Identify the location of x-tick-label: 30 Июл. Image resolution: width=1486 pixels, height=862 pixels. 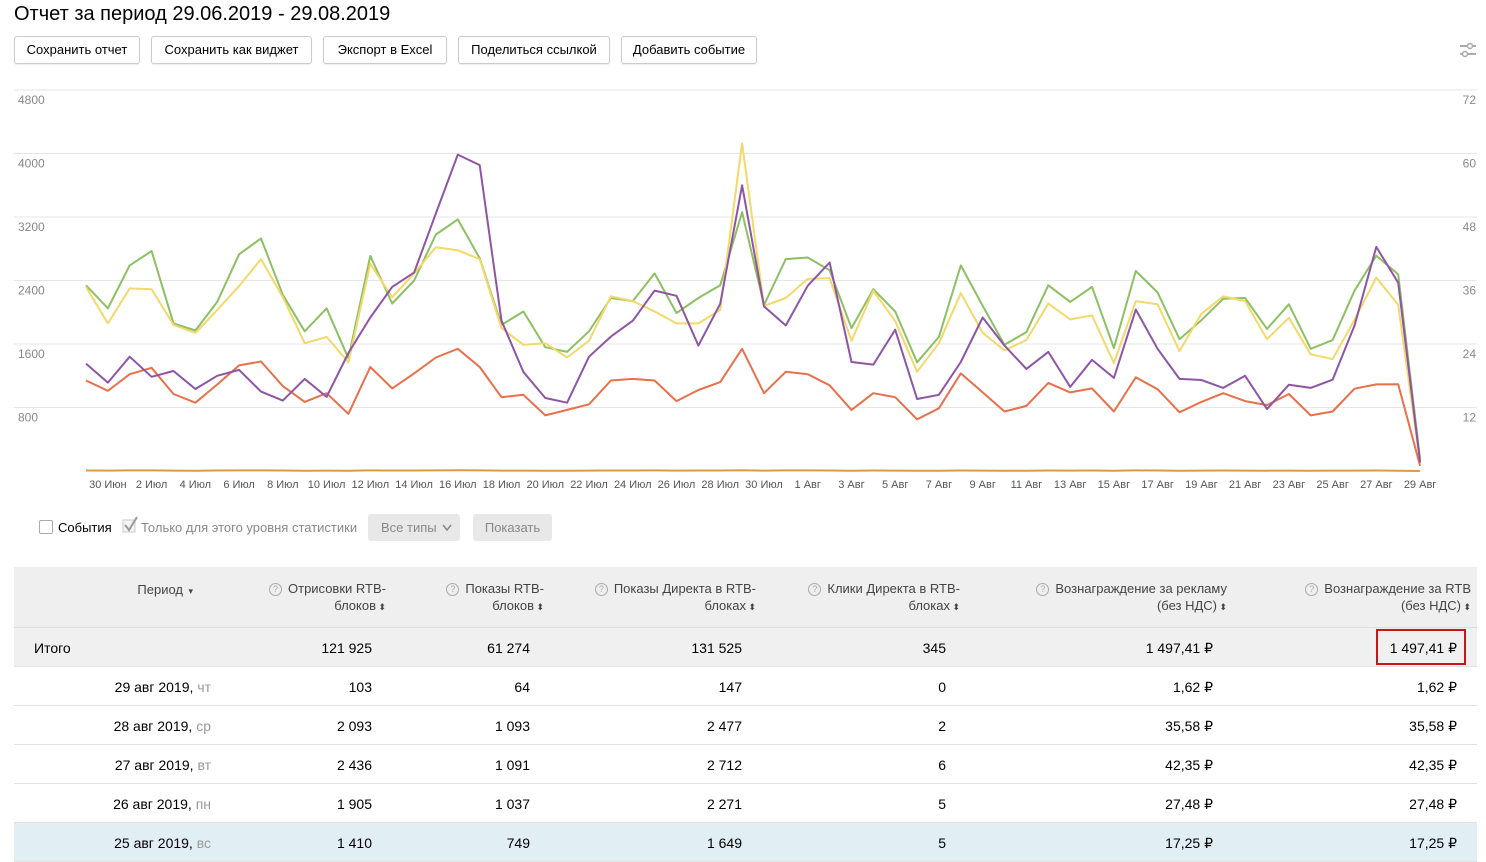
(764, 485).